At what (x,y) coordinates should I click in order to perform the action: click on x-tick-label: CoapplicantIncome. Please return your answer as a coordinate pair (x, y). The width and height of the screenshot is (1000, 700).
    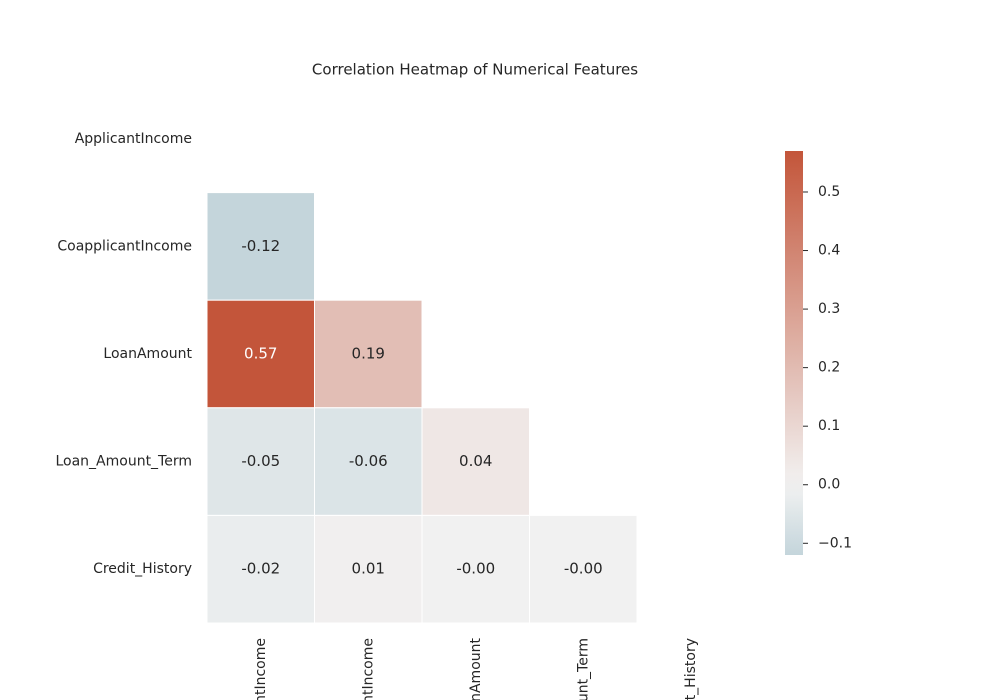
    Looking at the image, I should click on (368, 669).